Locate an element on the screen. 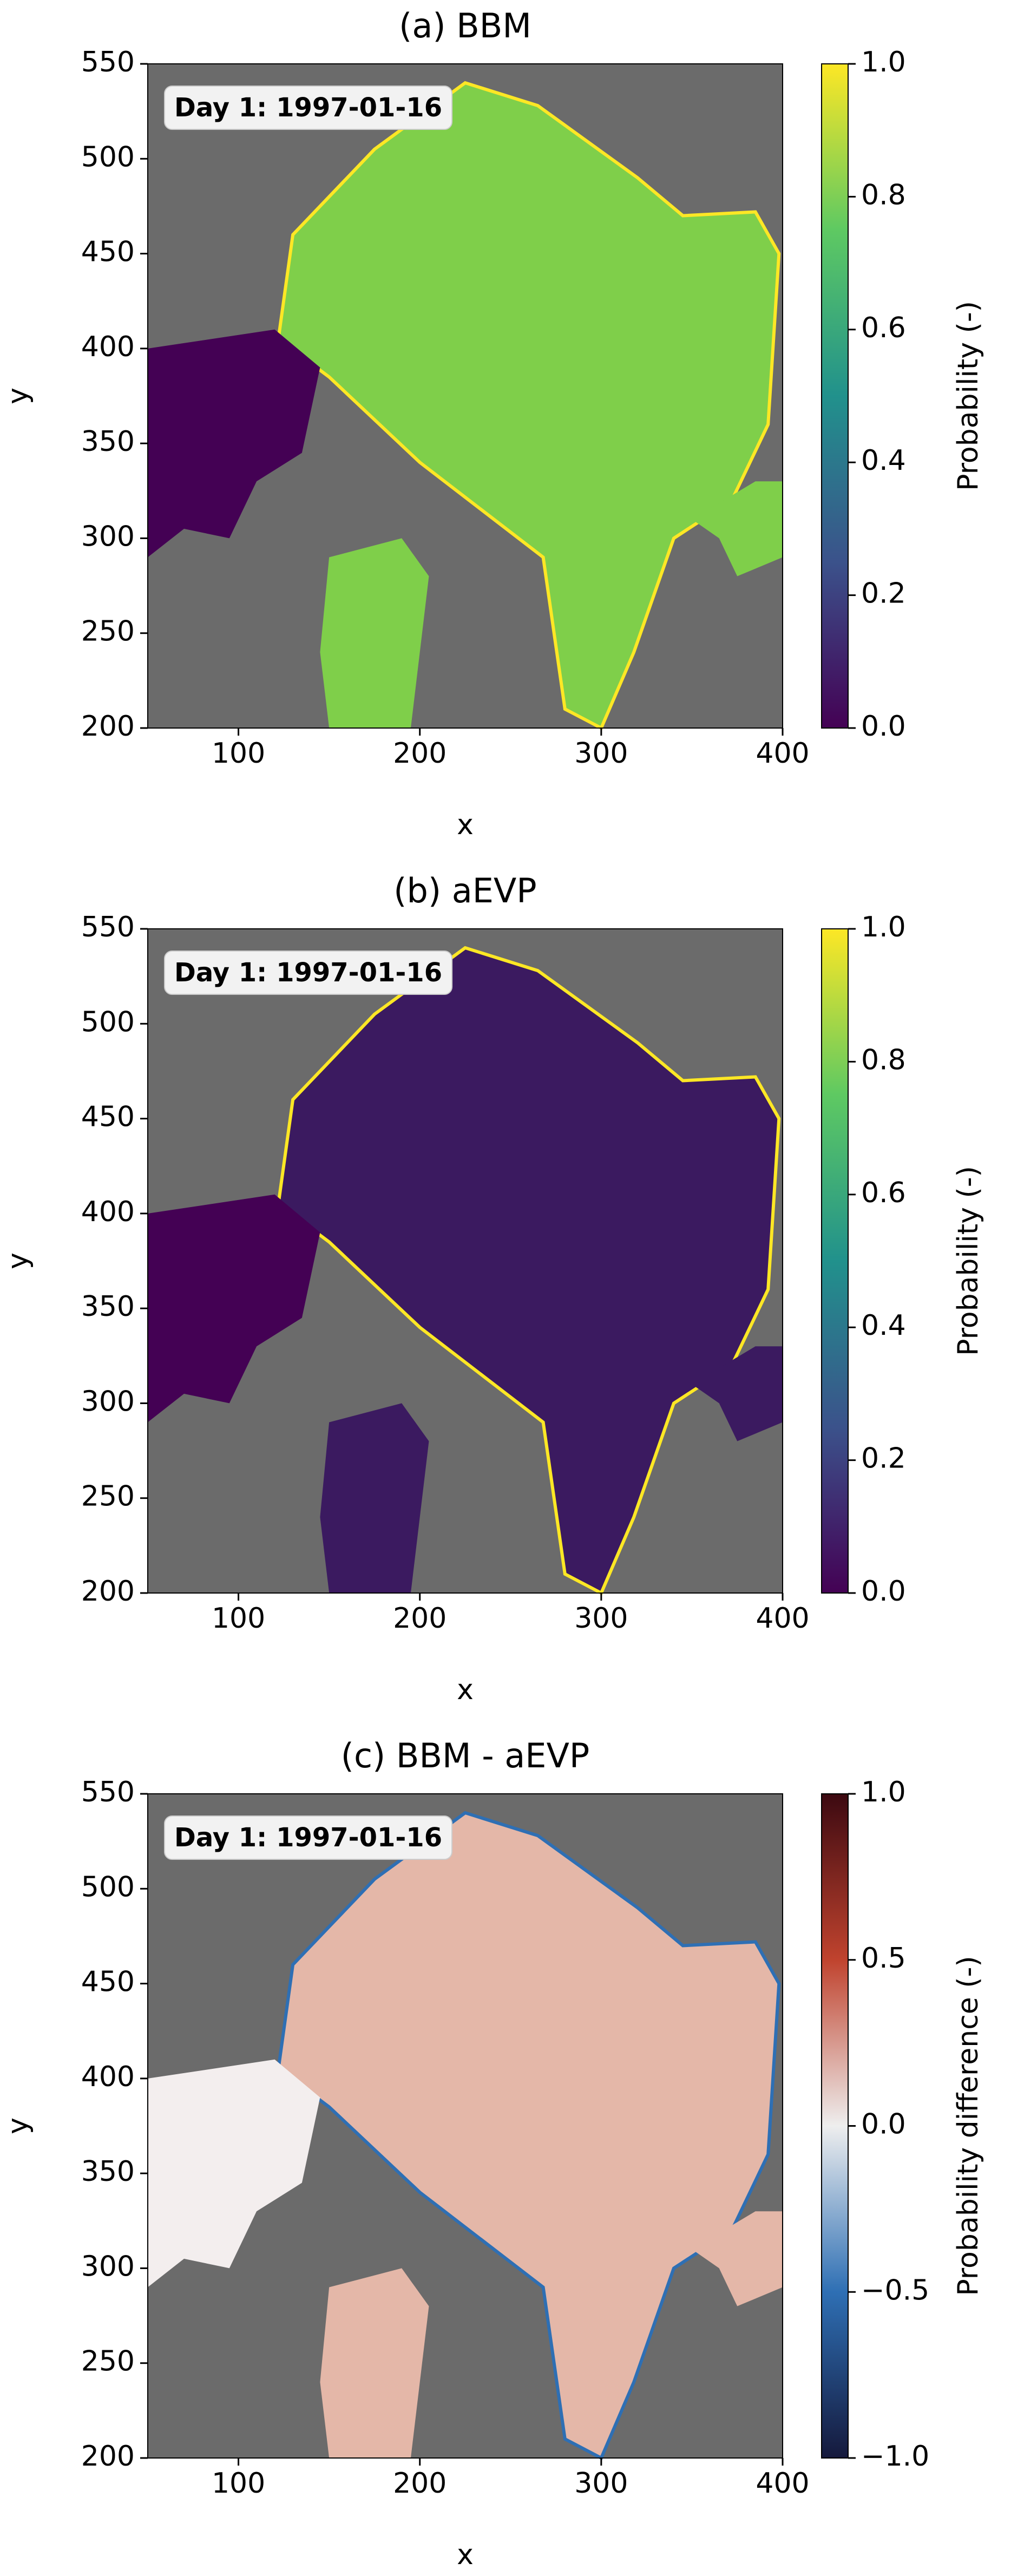 The image size is (1024, 2576). panel-title: (a) BBM is located at coordinates (465, 25).